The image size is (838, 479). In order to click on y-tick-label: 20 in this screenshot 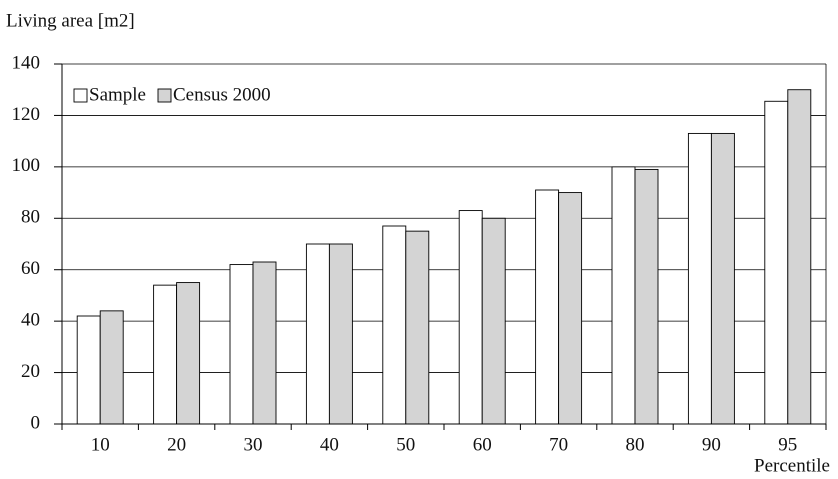, I will do `click(30, 371)`.